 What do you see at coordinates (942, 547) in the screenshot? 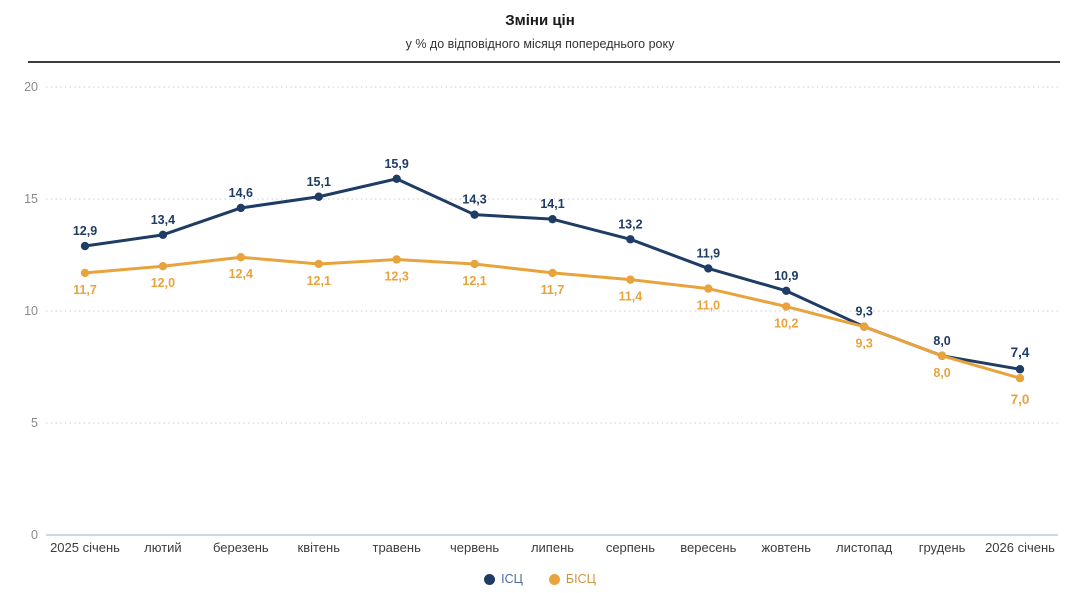
I see `x-axis-label: грудень` at bounding box center [942, 547].